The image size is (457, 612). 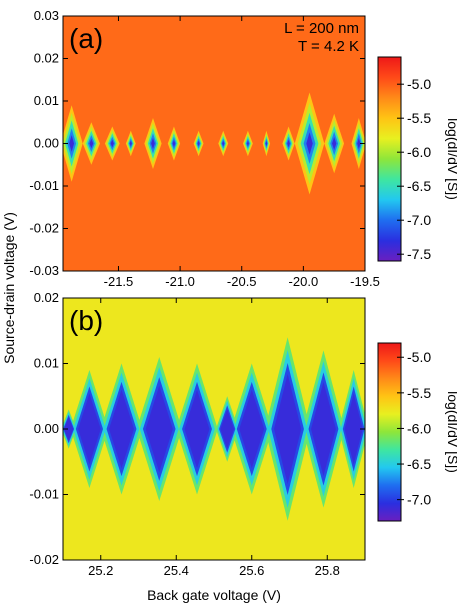 What do you see at coordinates (44, 270) in the screenshot?
I see `y-tick-label: -0.03` at bounding box center [44, 270].